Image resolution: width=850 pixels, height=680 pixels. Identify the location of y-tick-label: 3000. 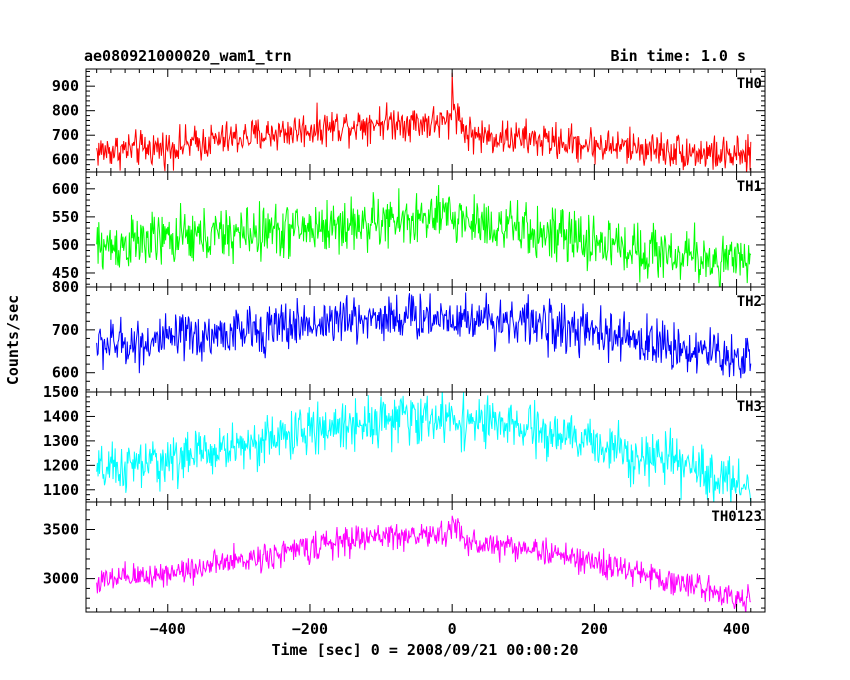
(61, 579).